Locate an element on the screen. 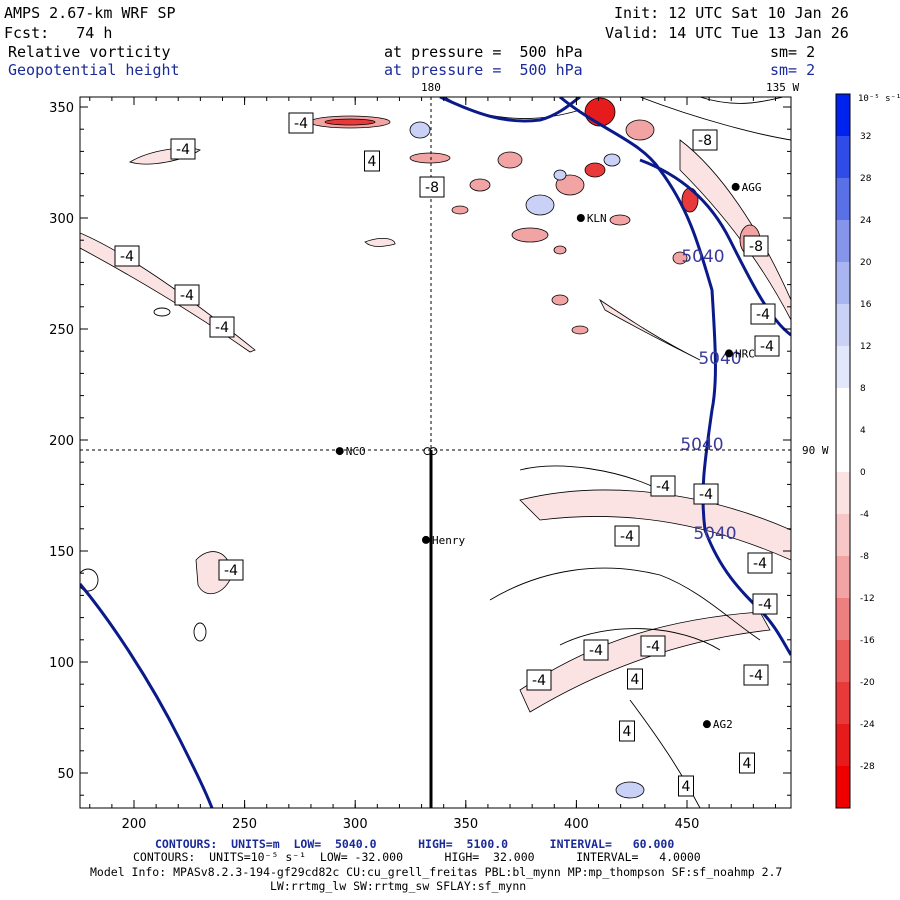 Image resolution: width=900 pixels, height=900 pixels. colorbar-label: 32 is located at coordinates (865, 137).